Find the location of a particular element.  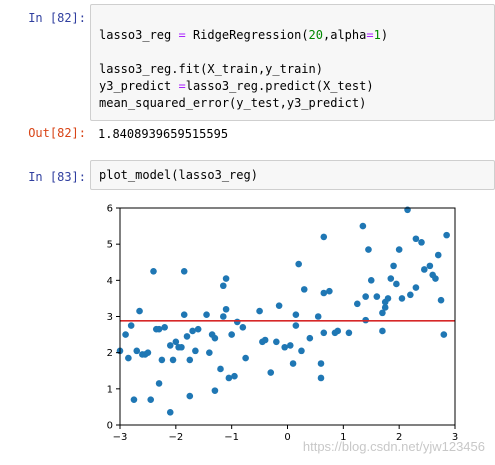

code-line-83: plot_model(lasso3_reg) is located at coordinates (178, 175).